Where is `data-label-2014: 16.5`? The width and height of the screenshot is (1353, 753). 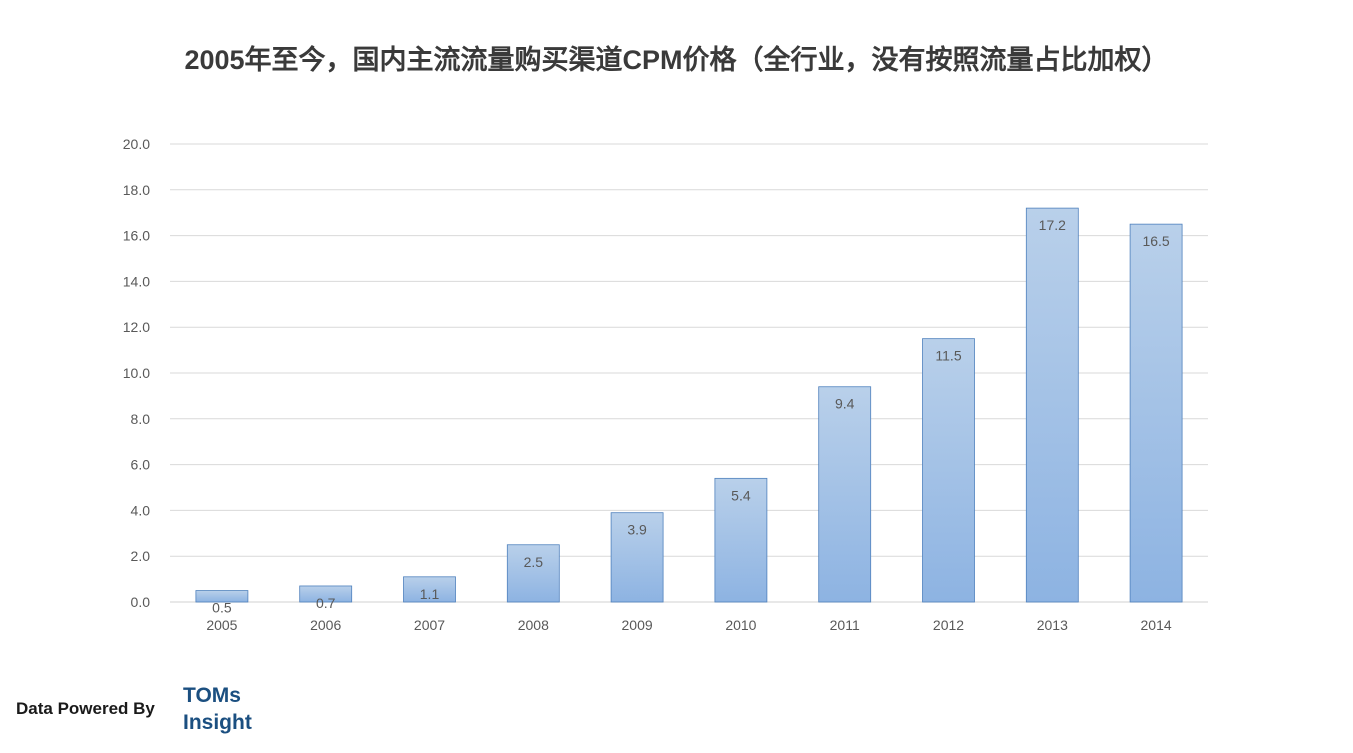 data-label-2014: 16.5 is located at coordinates (1155, 241).